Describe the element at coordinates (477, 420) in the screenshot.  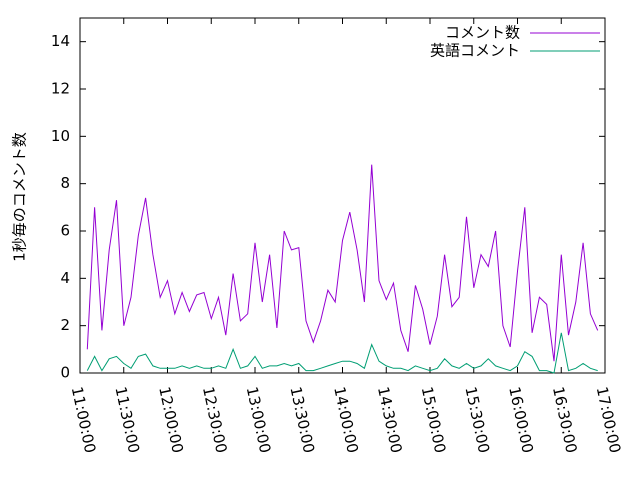
I see `x-tick-label: 15:30:00` at that location.